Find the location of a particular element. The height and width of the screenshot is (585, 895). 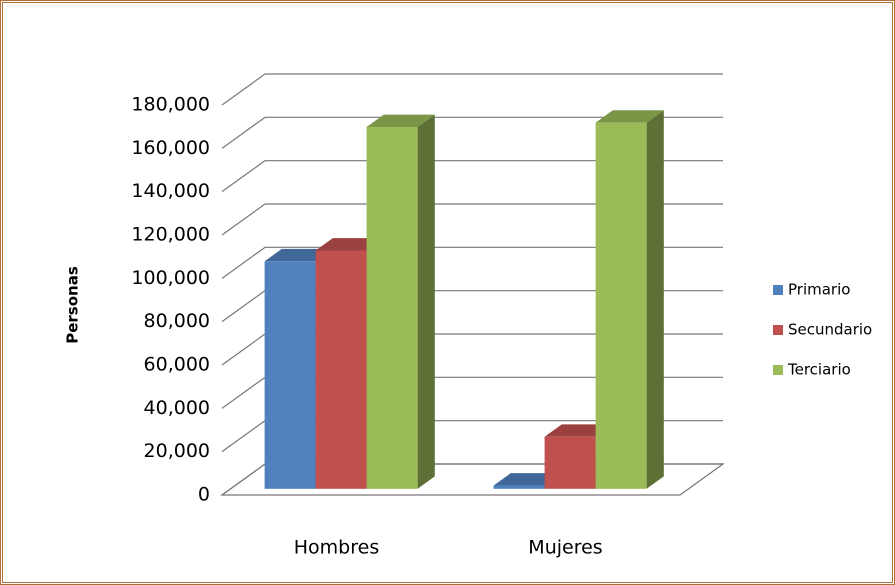

legend-label: Terciario is located at coordinates (819, 370).